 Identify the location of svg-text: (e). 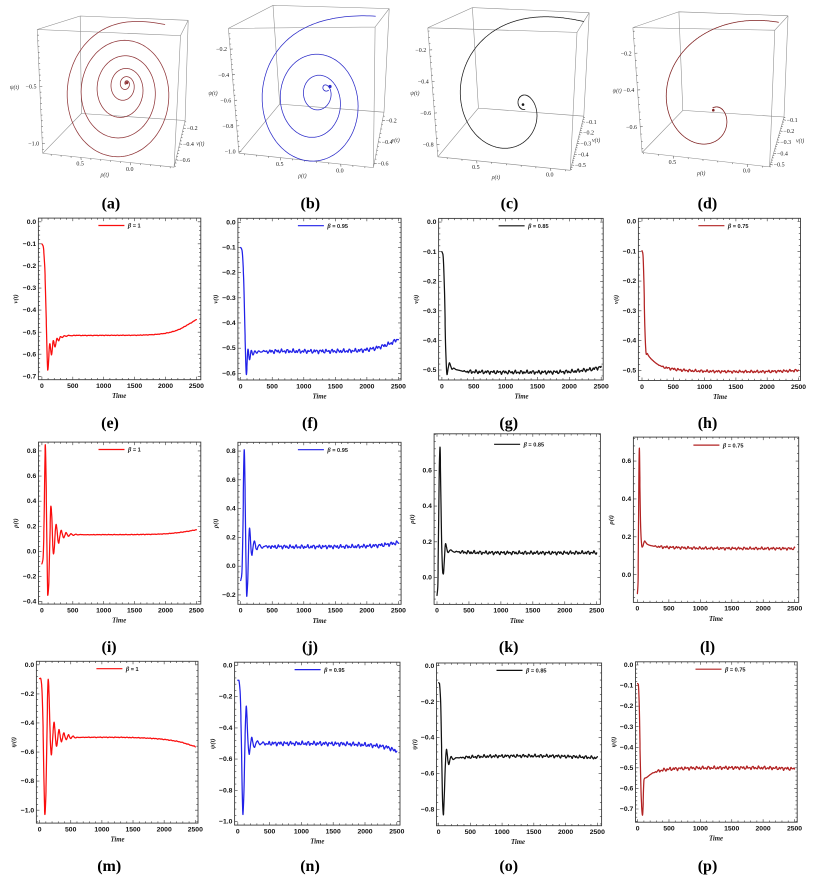
(110, 423).